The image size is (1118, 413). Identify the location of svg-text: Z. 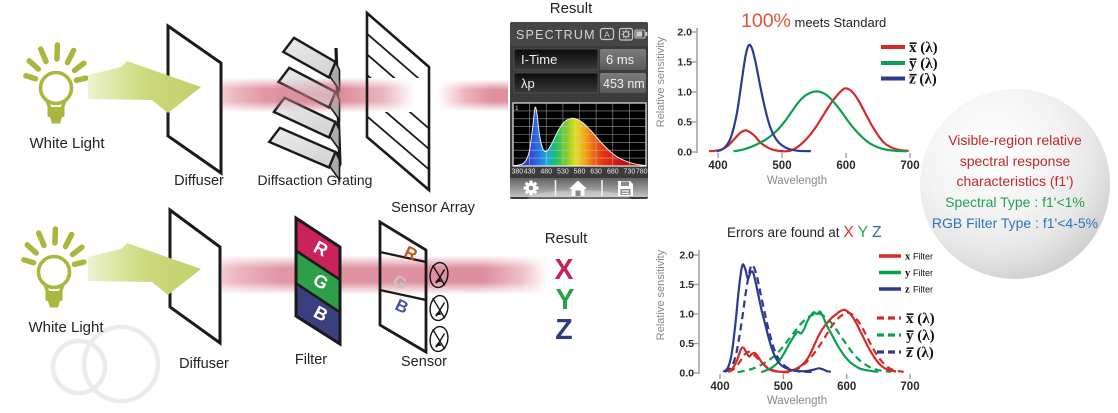
(563, 330).